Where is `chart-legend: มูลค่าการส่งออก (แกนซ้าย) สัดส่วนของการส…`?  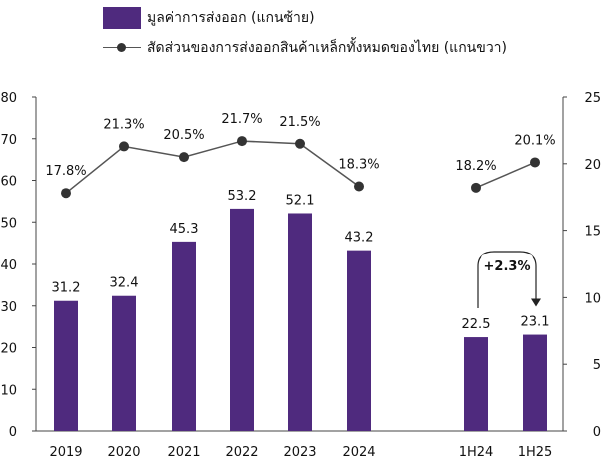
chart-legend: มูลค่าการส่งออก (แกนซ้าย) สัดส่วนของการส… is located at coordinates (338, 34).